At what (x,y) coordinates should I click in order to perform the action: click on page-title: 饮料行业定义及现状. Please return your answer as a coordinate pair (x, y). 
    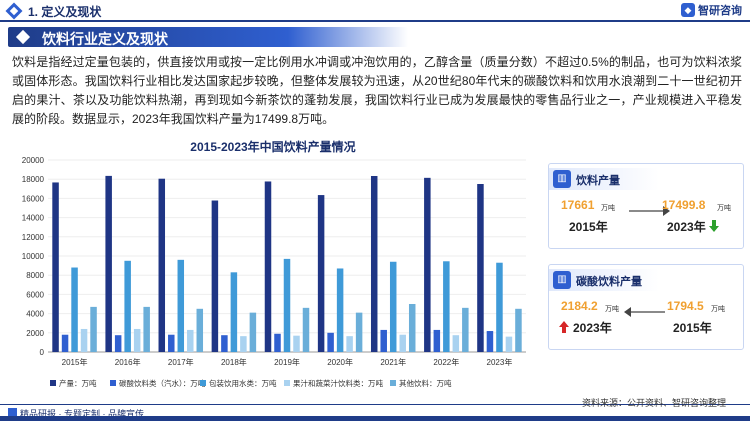
    Looking at the image, I should click on (105, 39).